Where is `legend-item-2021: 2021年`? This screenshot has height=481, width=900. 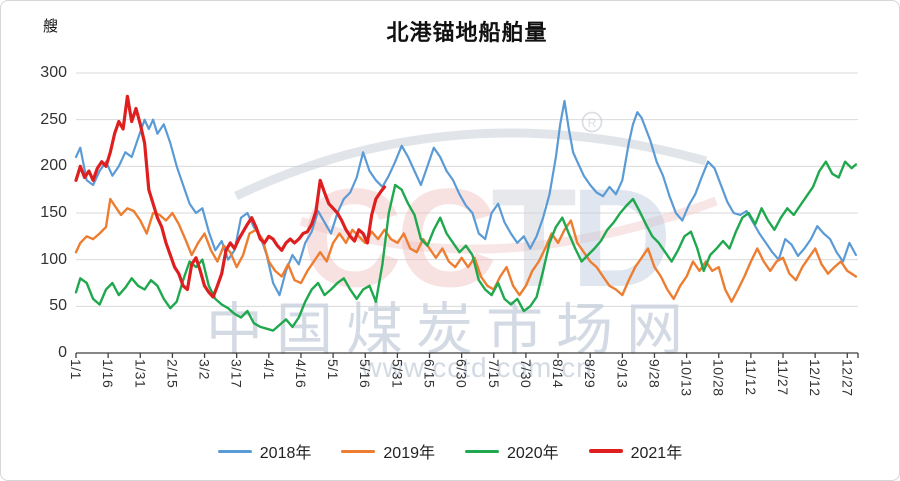 legend-item-2021: 2021年 is located at coordinates (635, 451).